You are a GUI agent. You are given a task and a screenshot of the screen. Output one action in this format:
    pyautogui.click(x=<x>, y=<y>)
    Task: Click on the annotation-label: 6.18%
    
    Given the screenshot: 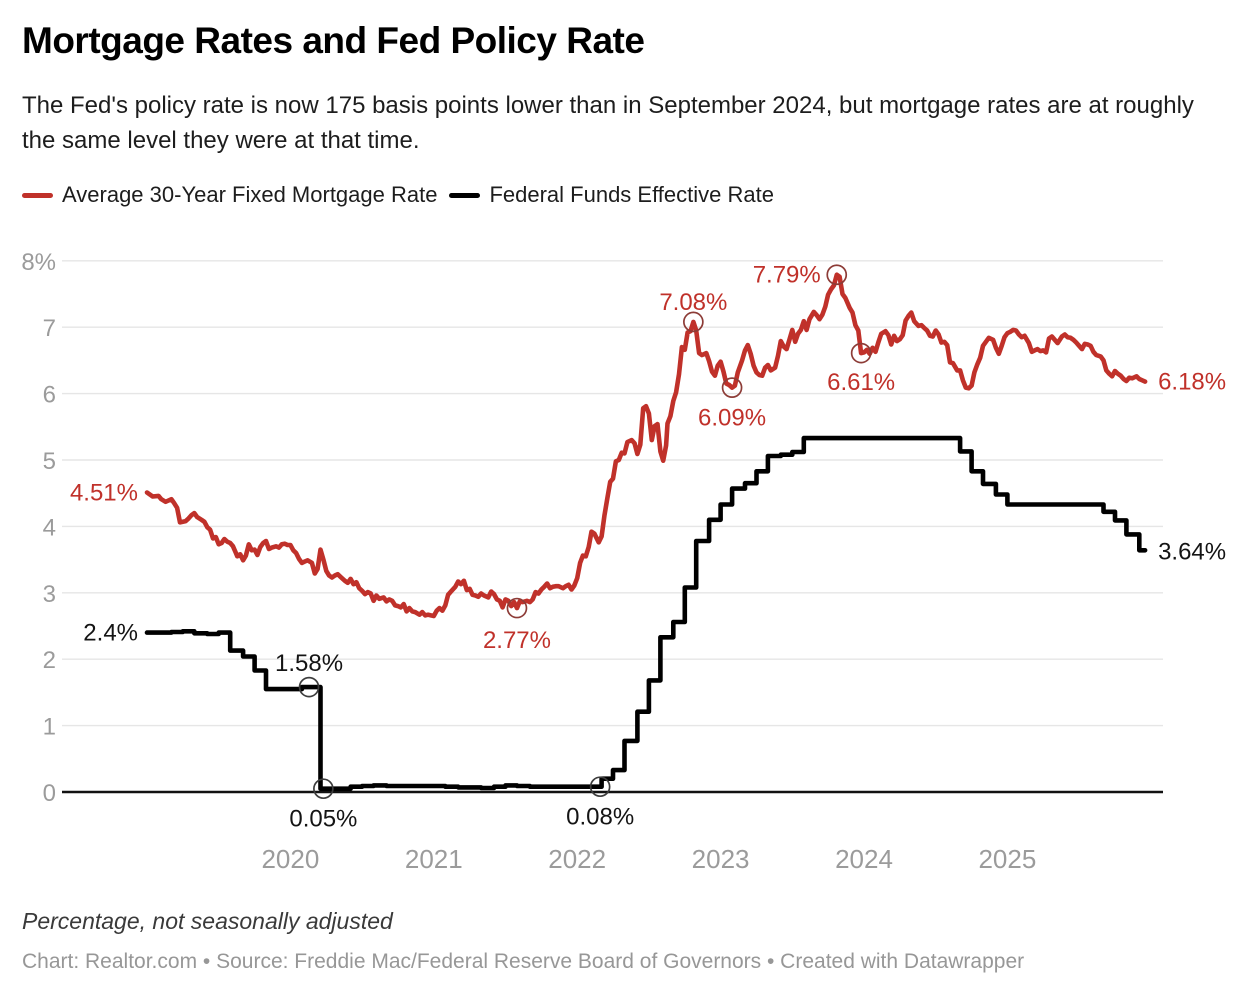 What is the action you would take?
    pyautogui.click(x=1192, y=382)
    